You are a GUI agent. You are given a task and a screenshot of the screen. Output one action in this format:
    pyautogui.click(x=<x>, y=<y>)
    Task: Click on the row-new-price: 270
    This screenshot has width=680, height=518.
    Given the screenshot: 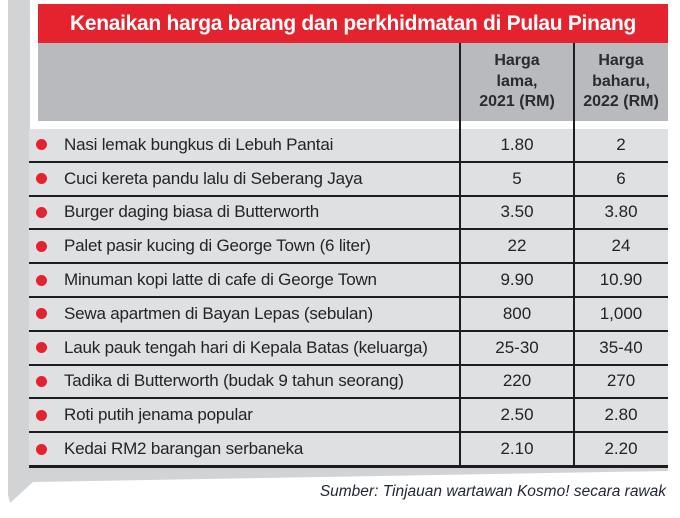 What is the action you would take?
    pyautogui.click(x=621, y=381)
    